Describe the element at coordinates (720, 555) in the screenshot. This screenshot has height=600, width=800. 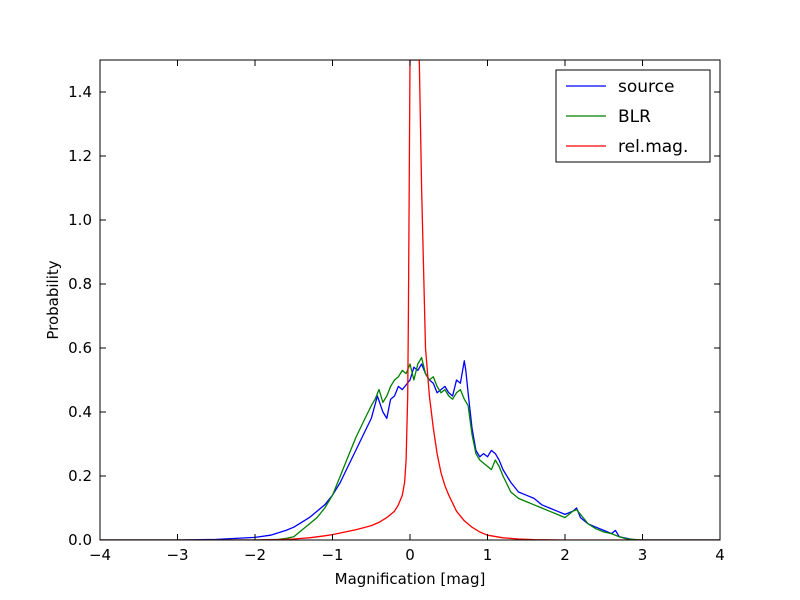
I see `x-tick-label: 4` at that location.